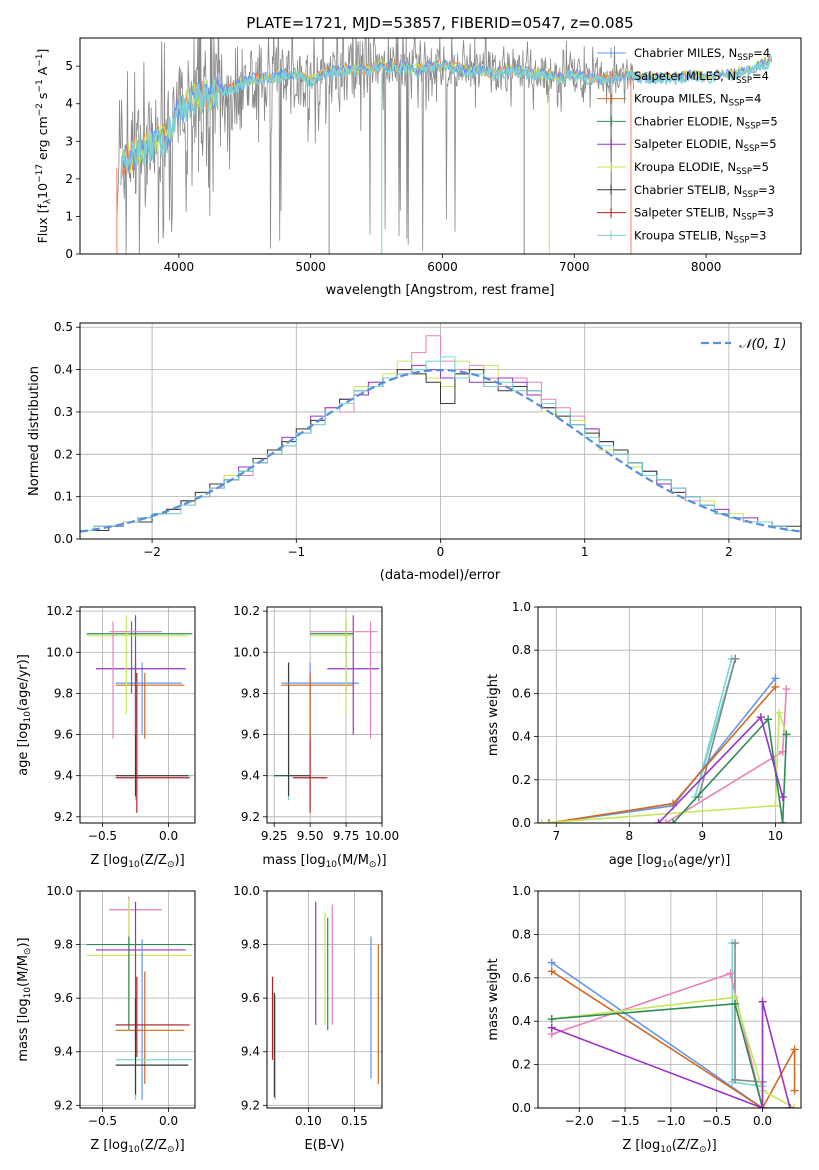 This screenshot has width=819, height=1170. What do you see at coordinates (42, 72) in the screenshot?
I see `label-part: A` at bounding box center [42, 72].